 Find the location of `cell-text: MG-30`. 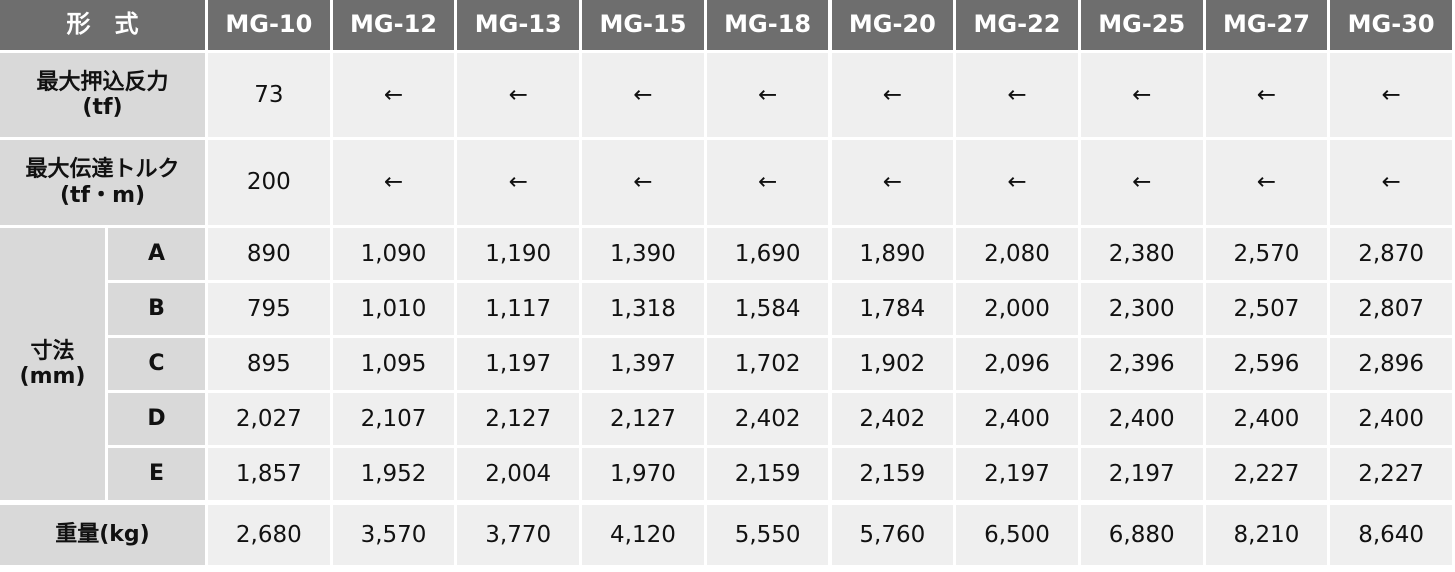

cell-text: MG-30 is located at coordinates (1391, 24).